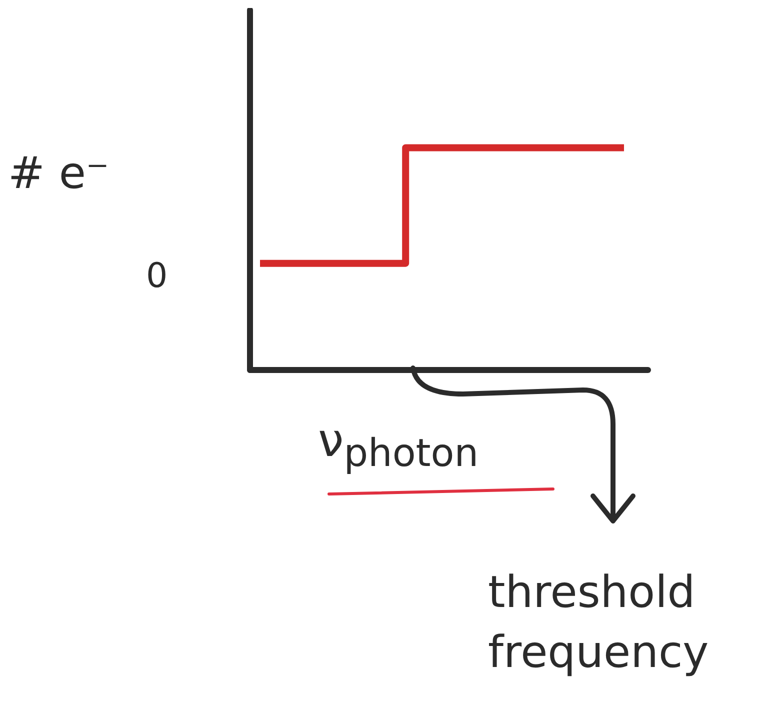 This screenshot has height=710, width=764. What do you see at coordinates (398, 444) in the screenshot?
I see `x-axis-title: ν$_{photon}$` at bounding box center [398, 444].